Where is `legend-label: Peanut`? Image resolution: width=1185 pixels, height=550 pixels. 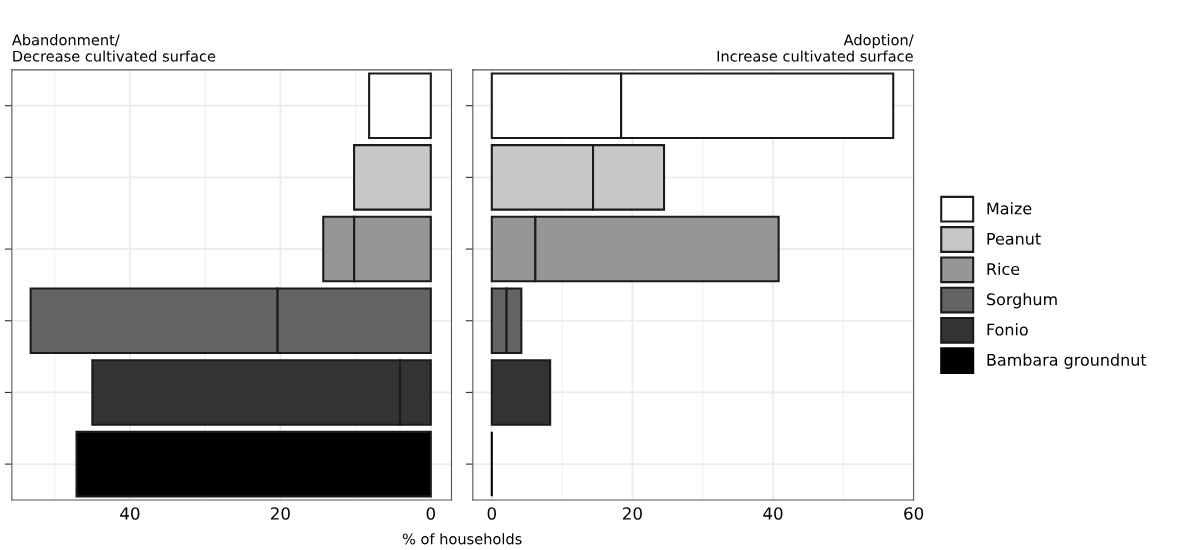 legend-label: Peanut is located at coordinates (1014, 238).